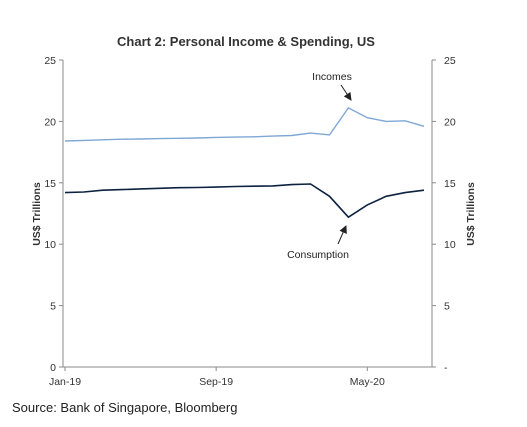 This screenshot has width=527, height=427. I want to click on series-line-consumption, so click(244, 201).